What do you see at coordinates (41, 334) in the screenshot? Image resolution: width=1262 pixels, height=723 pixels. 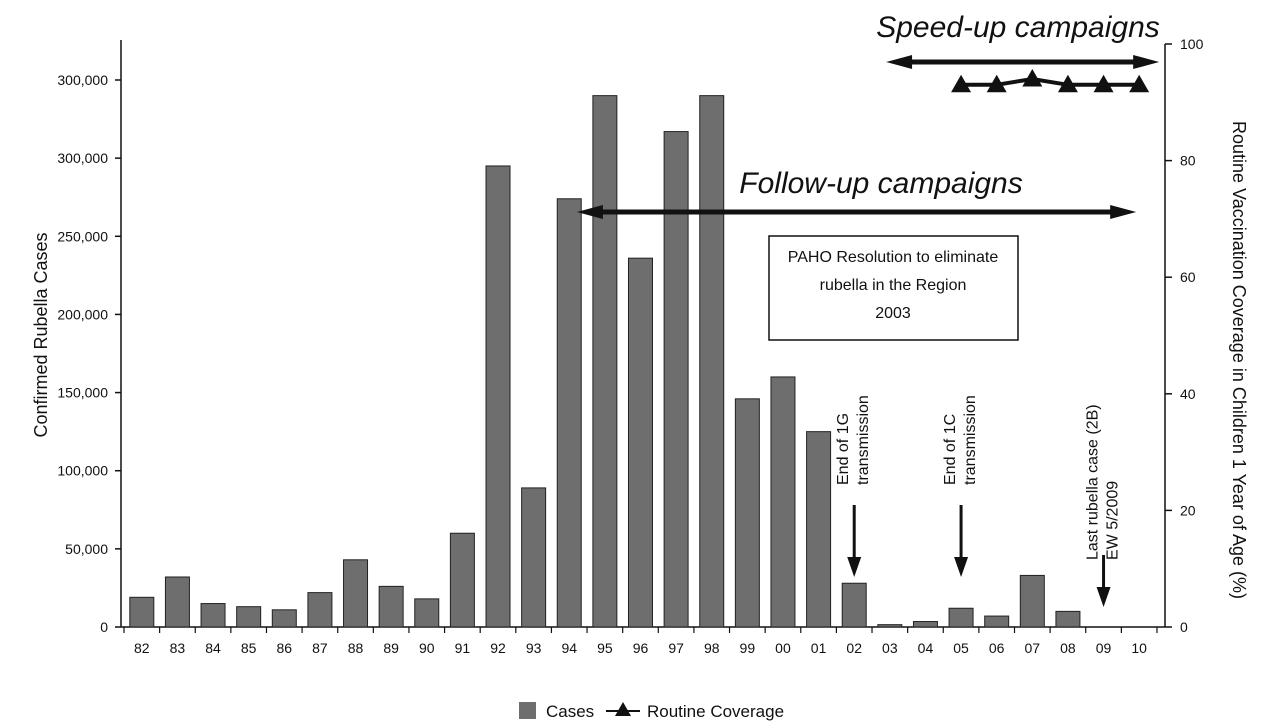 I see `left-axis-title: Confirmed Rubella Cases` at bounding box center [41, 334].